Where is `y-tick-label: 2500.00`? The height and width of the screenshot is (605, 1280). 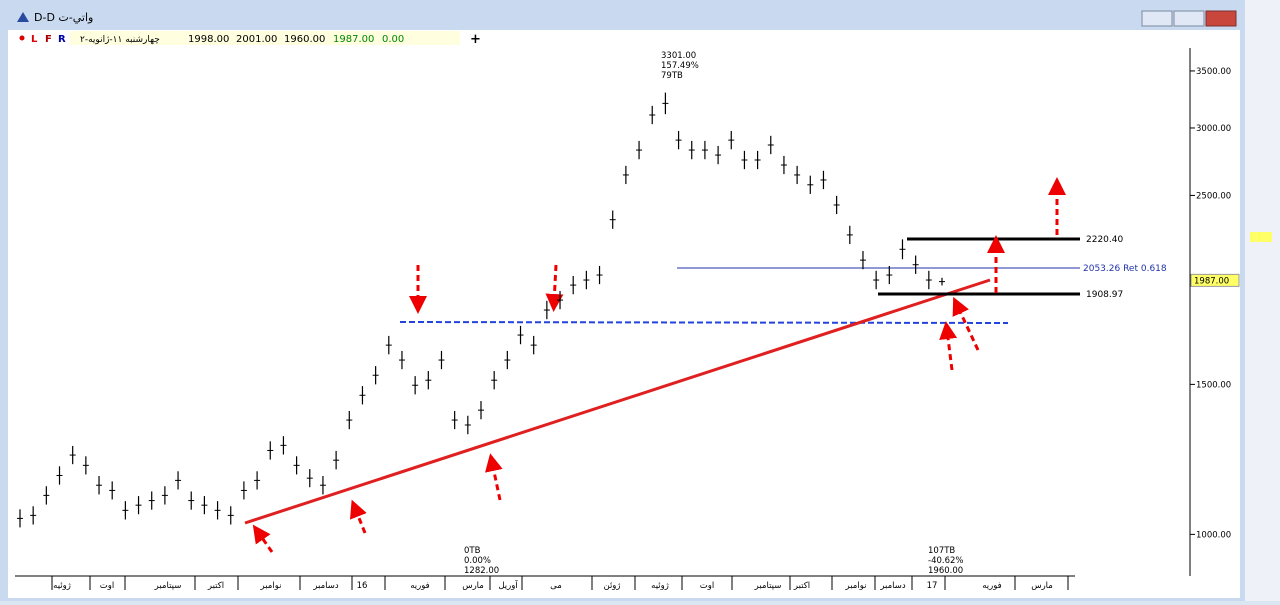 y-tick-label: 2500.00 is located at coordinates (1213, 196).